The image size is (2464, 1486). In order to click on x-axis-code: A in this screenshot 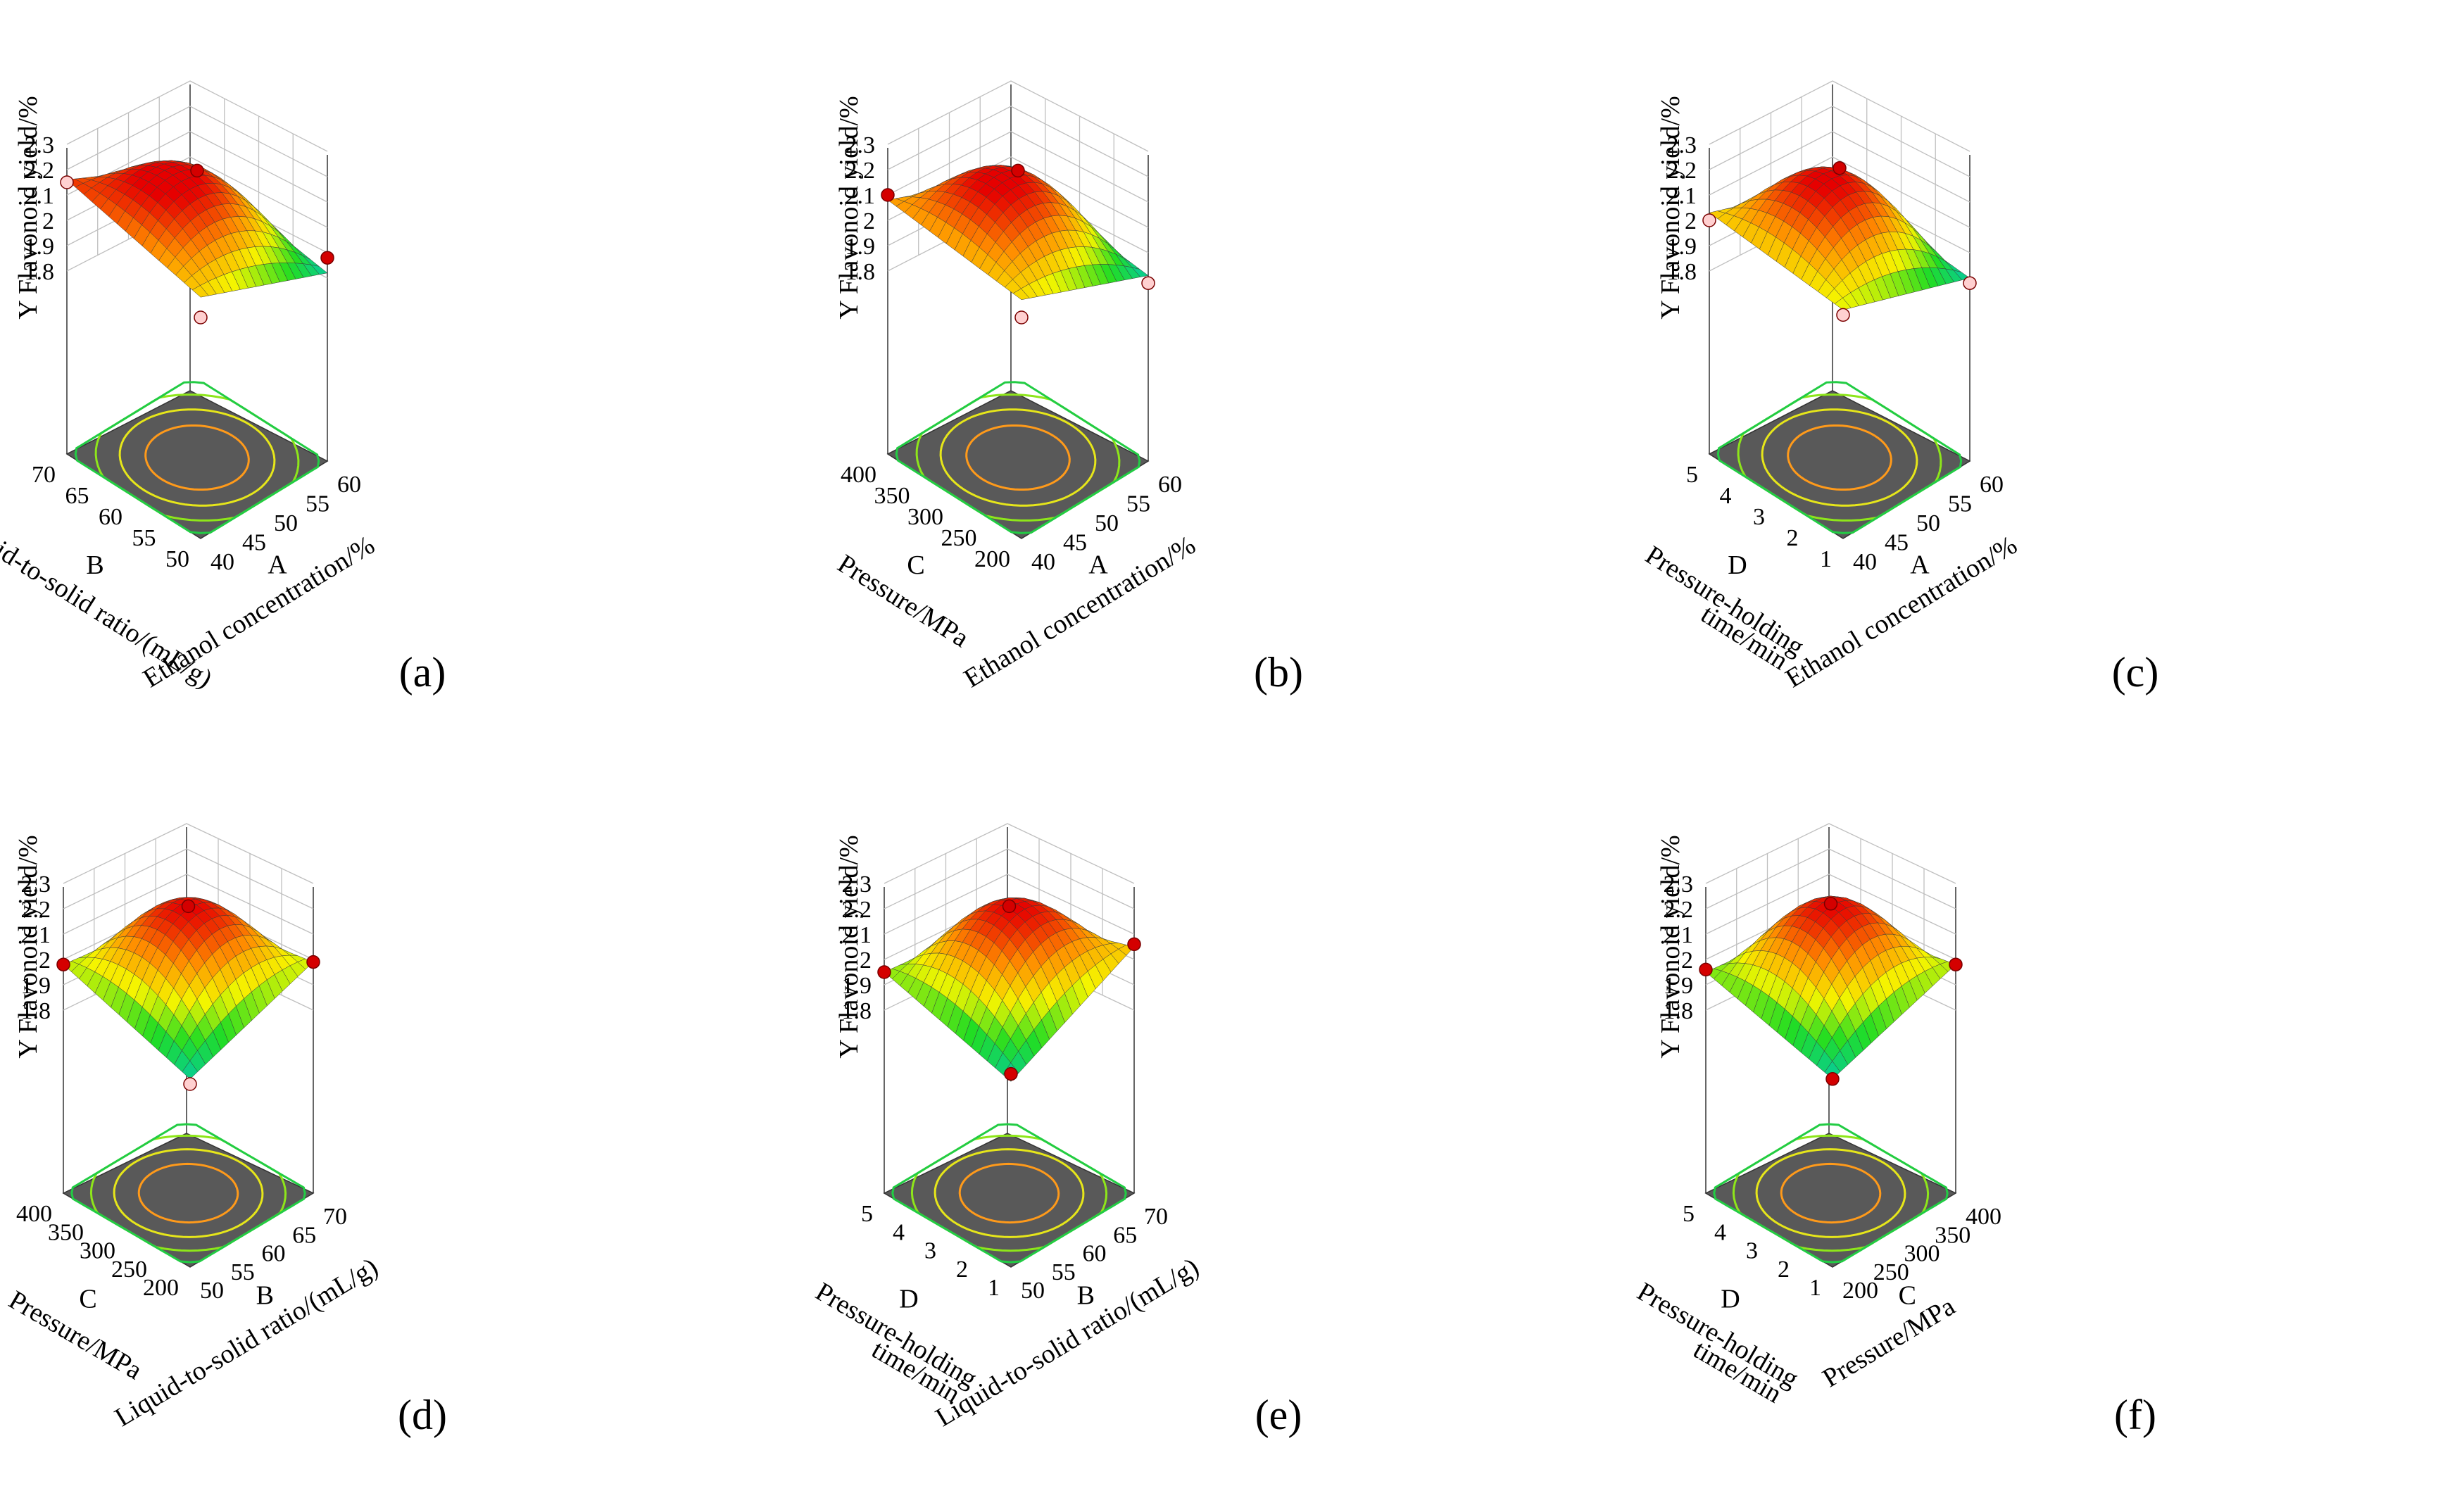, I will do `click(1098, 565)`.